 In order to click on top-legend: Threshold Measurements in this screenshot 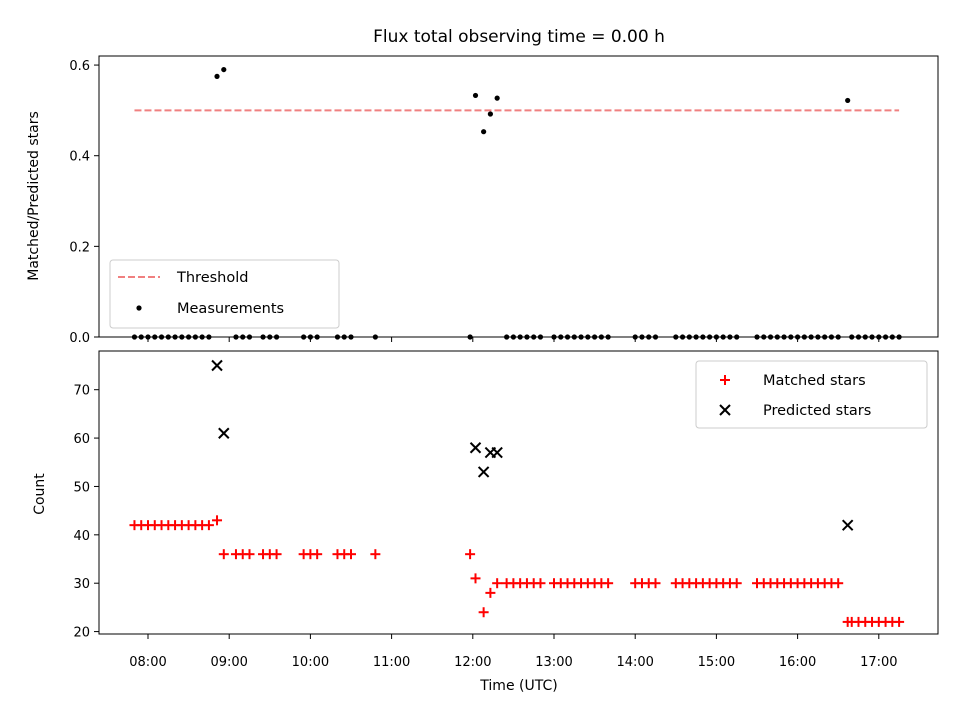, I will do `click(224, 294)`.